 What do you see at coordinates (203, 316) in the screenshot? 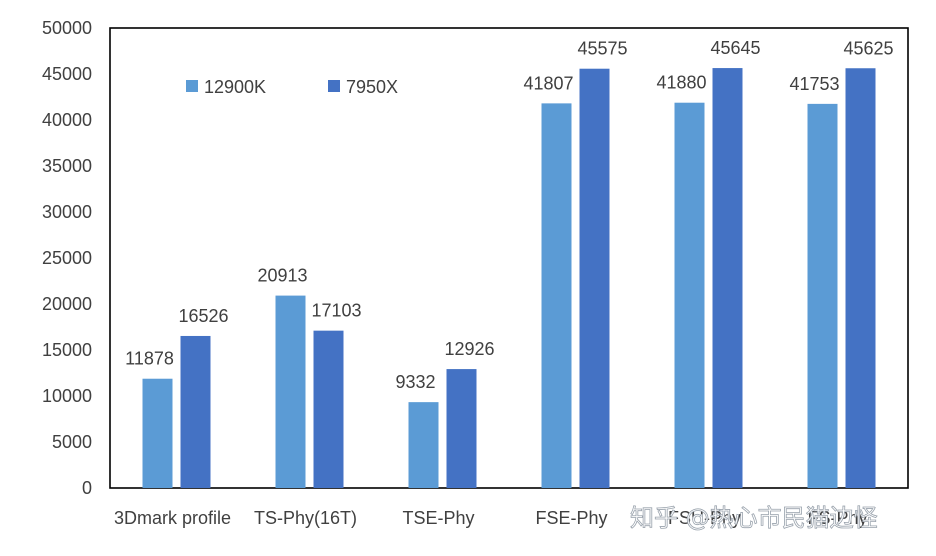
I see `data-label-7950X: 16526` at bounding box center [203, 316].